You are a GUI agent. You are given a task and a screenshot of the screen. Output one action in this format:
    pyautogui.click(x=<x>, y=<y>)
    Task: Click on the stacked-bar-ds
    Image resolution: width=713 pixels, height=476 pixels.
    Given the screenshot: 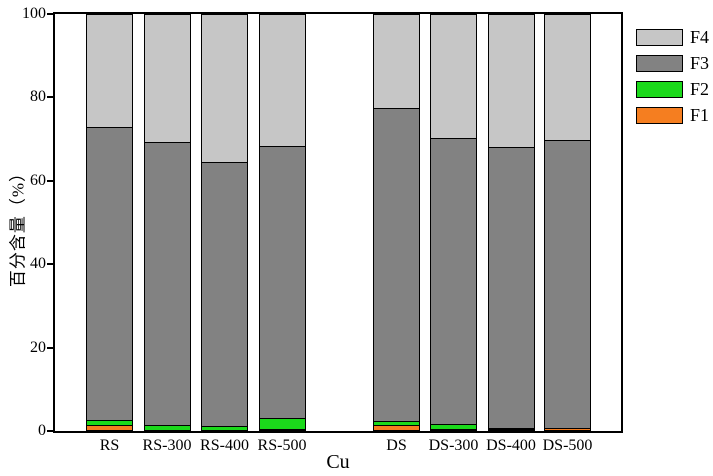 What is the action you would take?
    pyautogui.click(x=396, y=222)
    